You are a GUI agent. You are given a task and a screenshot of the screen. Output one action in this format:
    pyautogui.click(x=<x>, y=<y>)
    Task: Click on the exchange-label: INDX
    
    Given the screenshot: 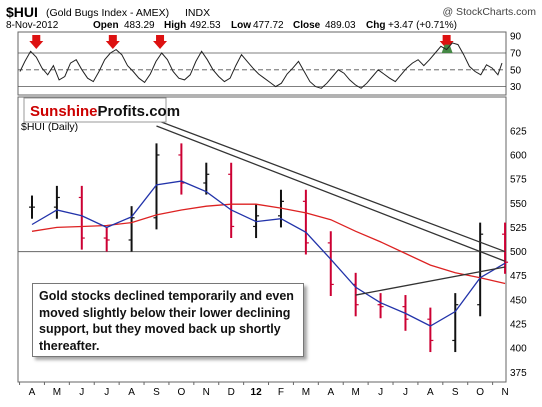 What is the action you would take?
    pyautogui.click(x=197, y=13)
    